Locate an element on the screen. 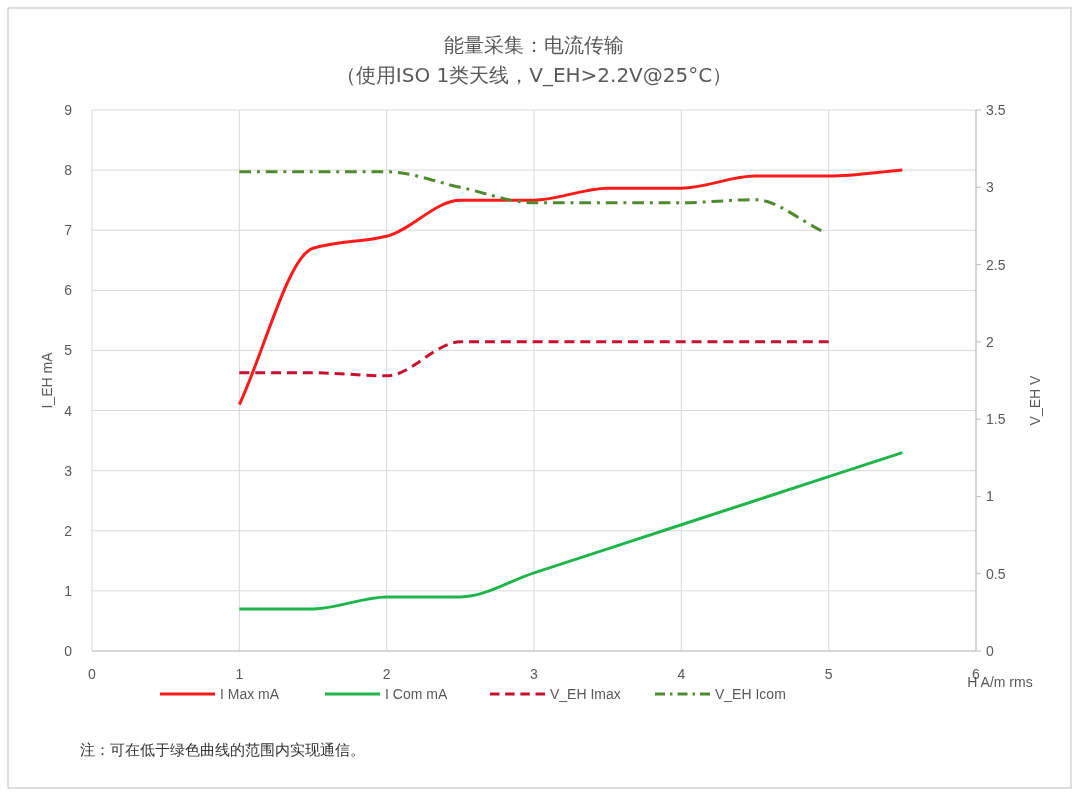 This screenshot has height=796, width=1079. y2-tick-label: 3 is located at coordinates (990, 187).